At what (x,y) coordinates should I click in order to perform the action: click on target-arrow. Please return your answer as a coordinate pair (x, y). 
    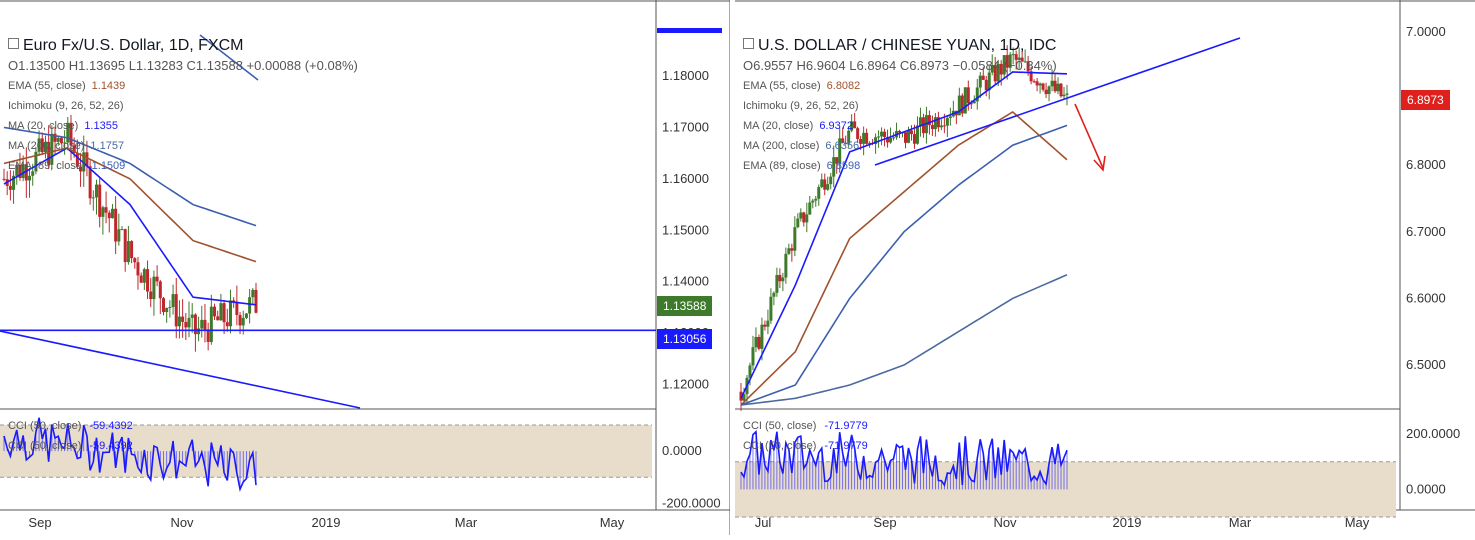
    Looking at the image, I should click on (1089, 136).